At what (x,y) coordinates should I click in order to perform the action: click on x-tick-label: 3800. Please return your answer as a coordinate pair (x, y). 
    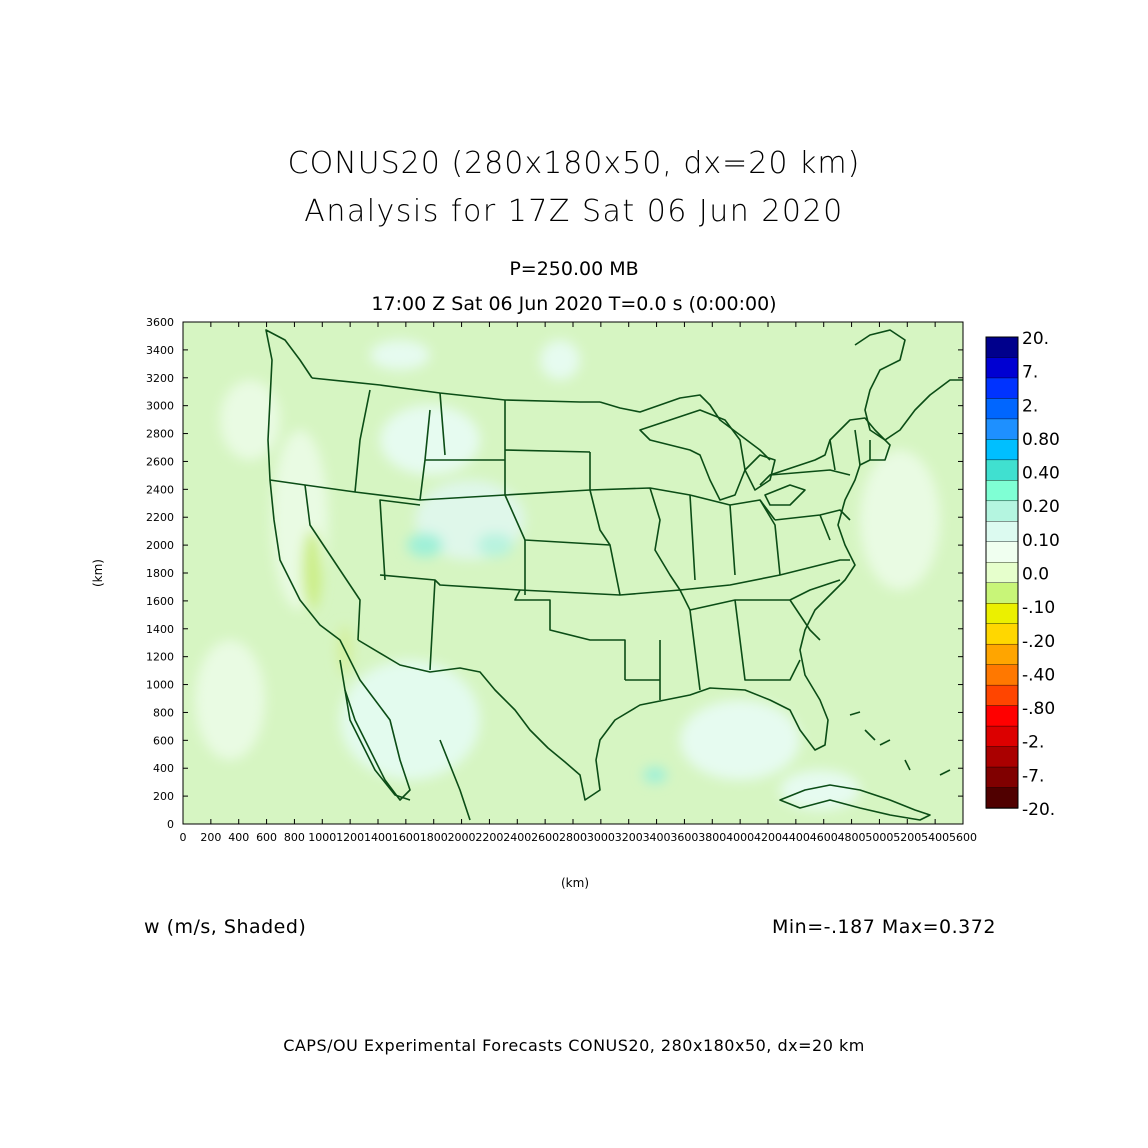
    Looking at the image, I should click on (712, 837).